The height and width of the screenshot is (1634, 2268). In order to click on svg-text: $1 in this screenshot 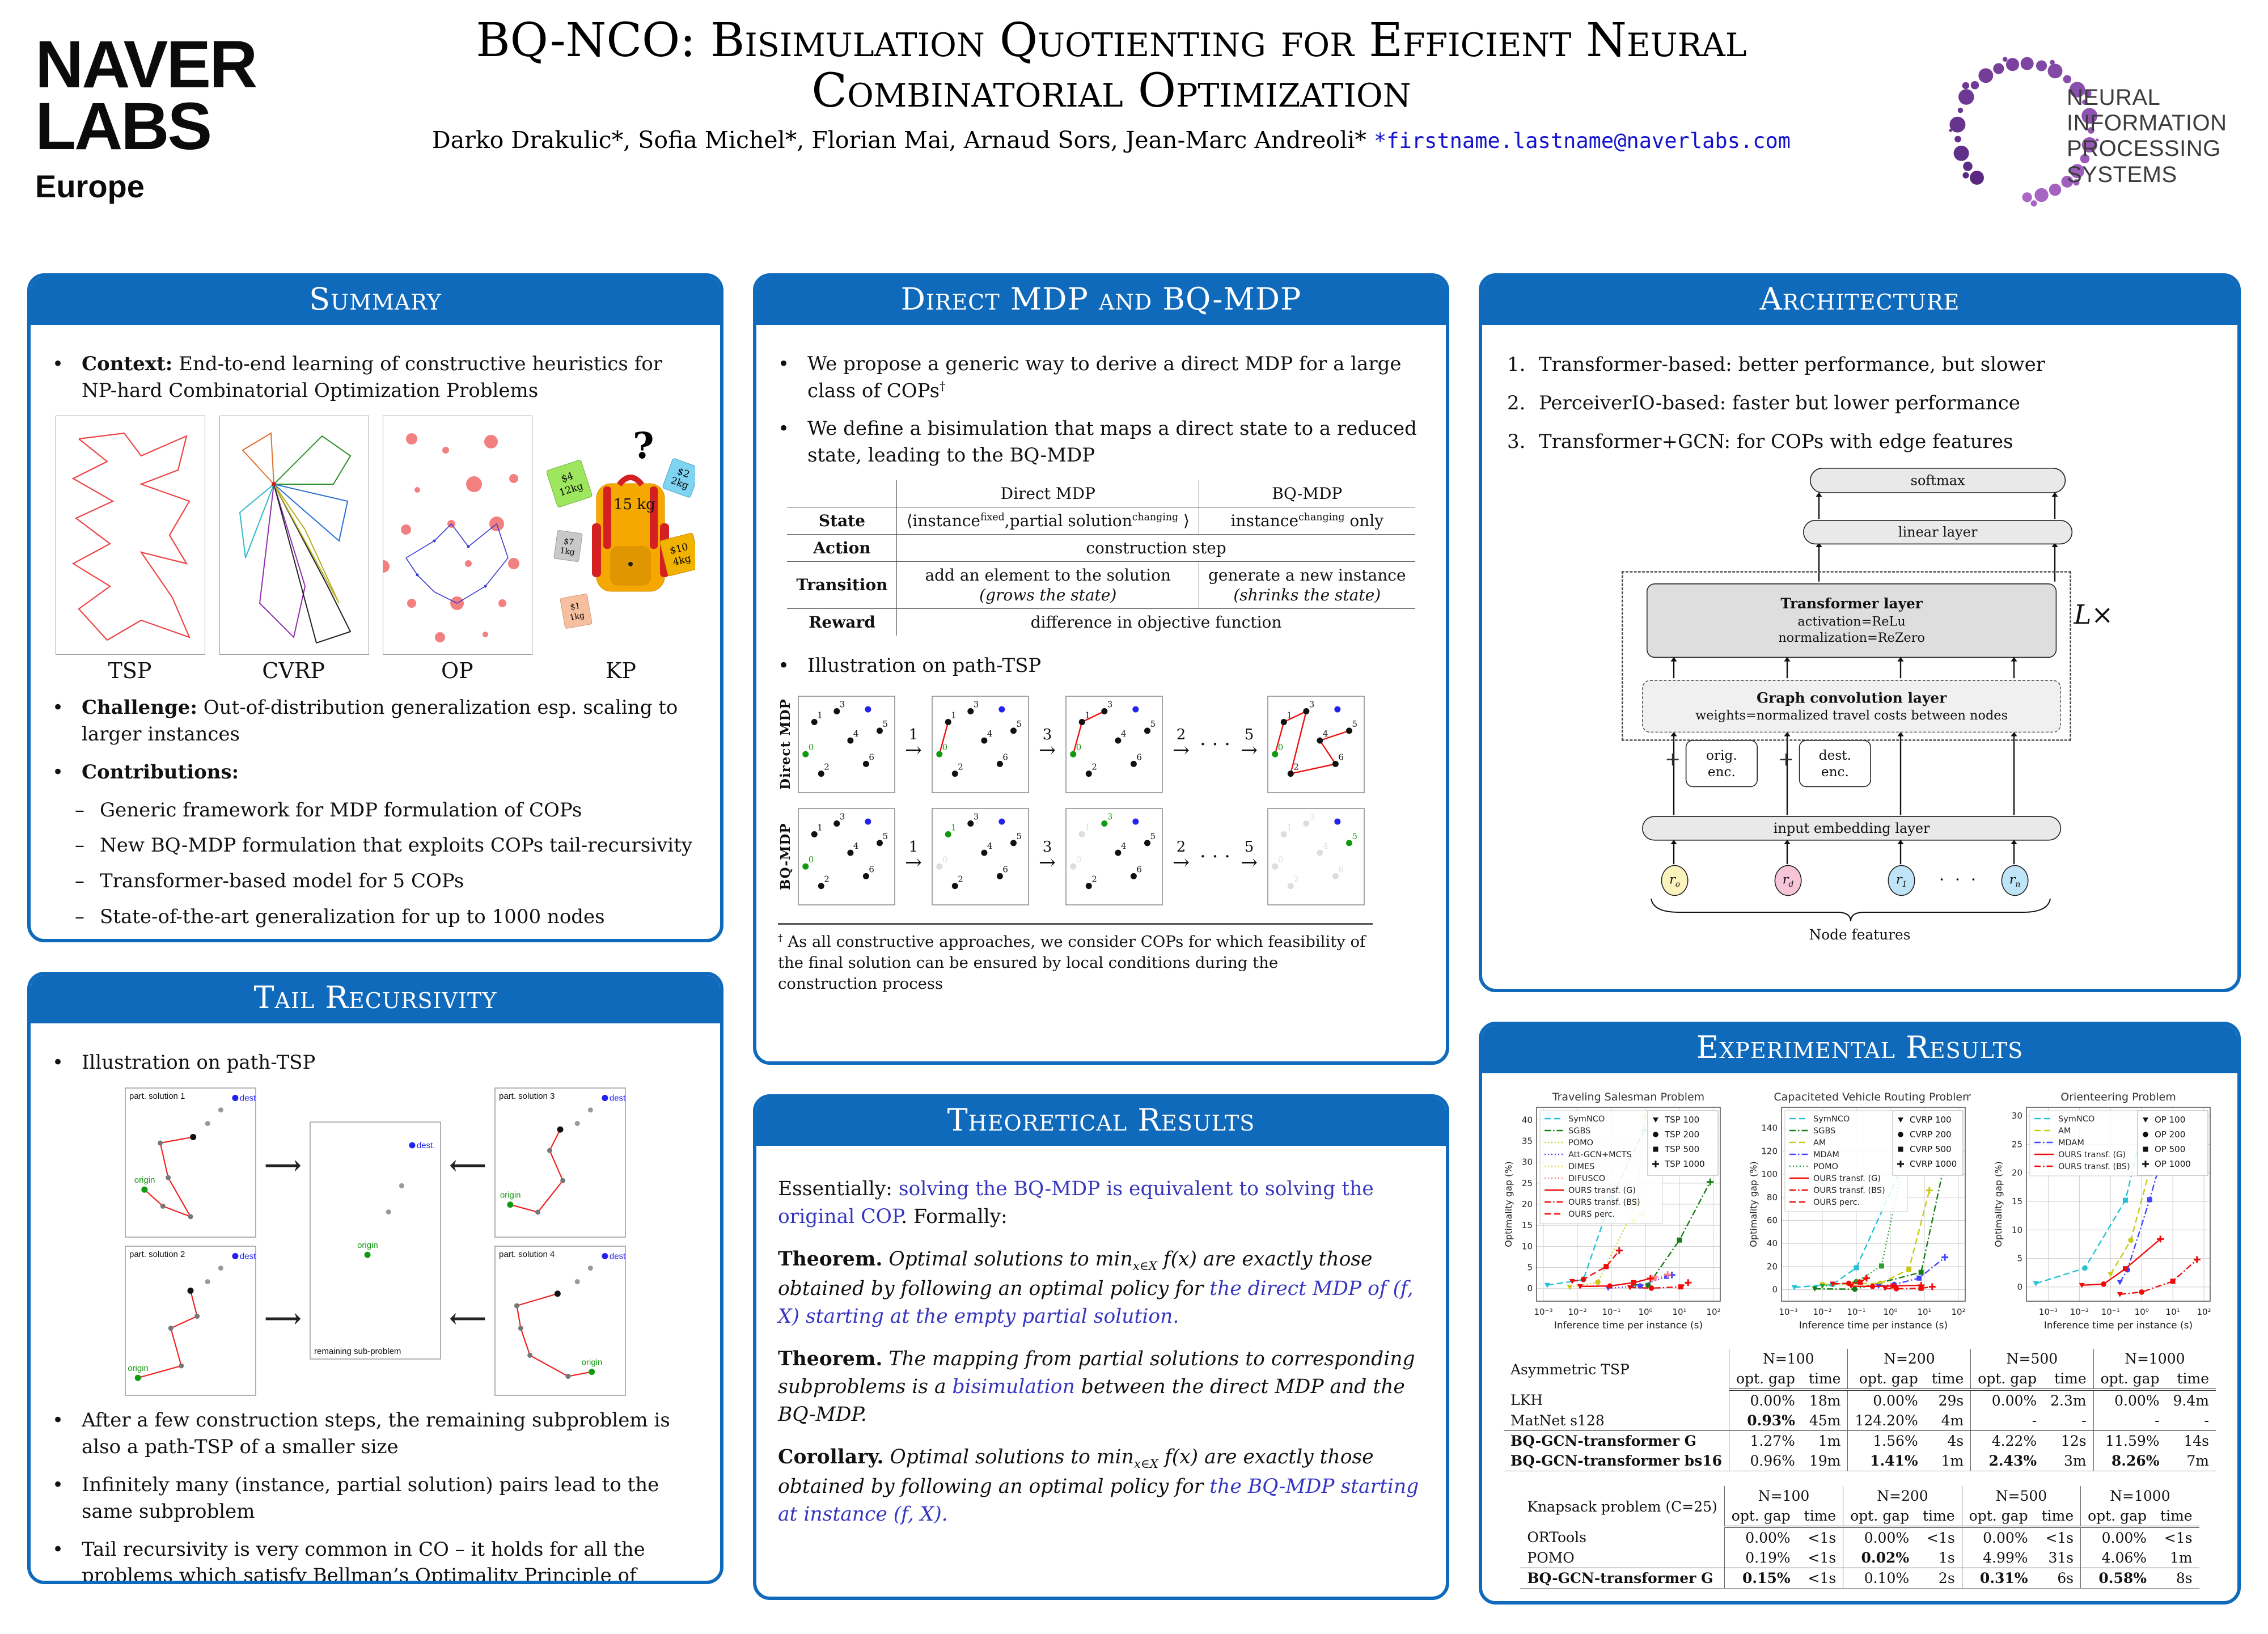, I will do `click(575, 607)`.